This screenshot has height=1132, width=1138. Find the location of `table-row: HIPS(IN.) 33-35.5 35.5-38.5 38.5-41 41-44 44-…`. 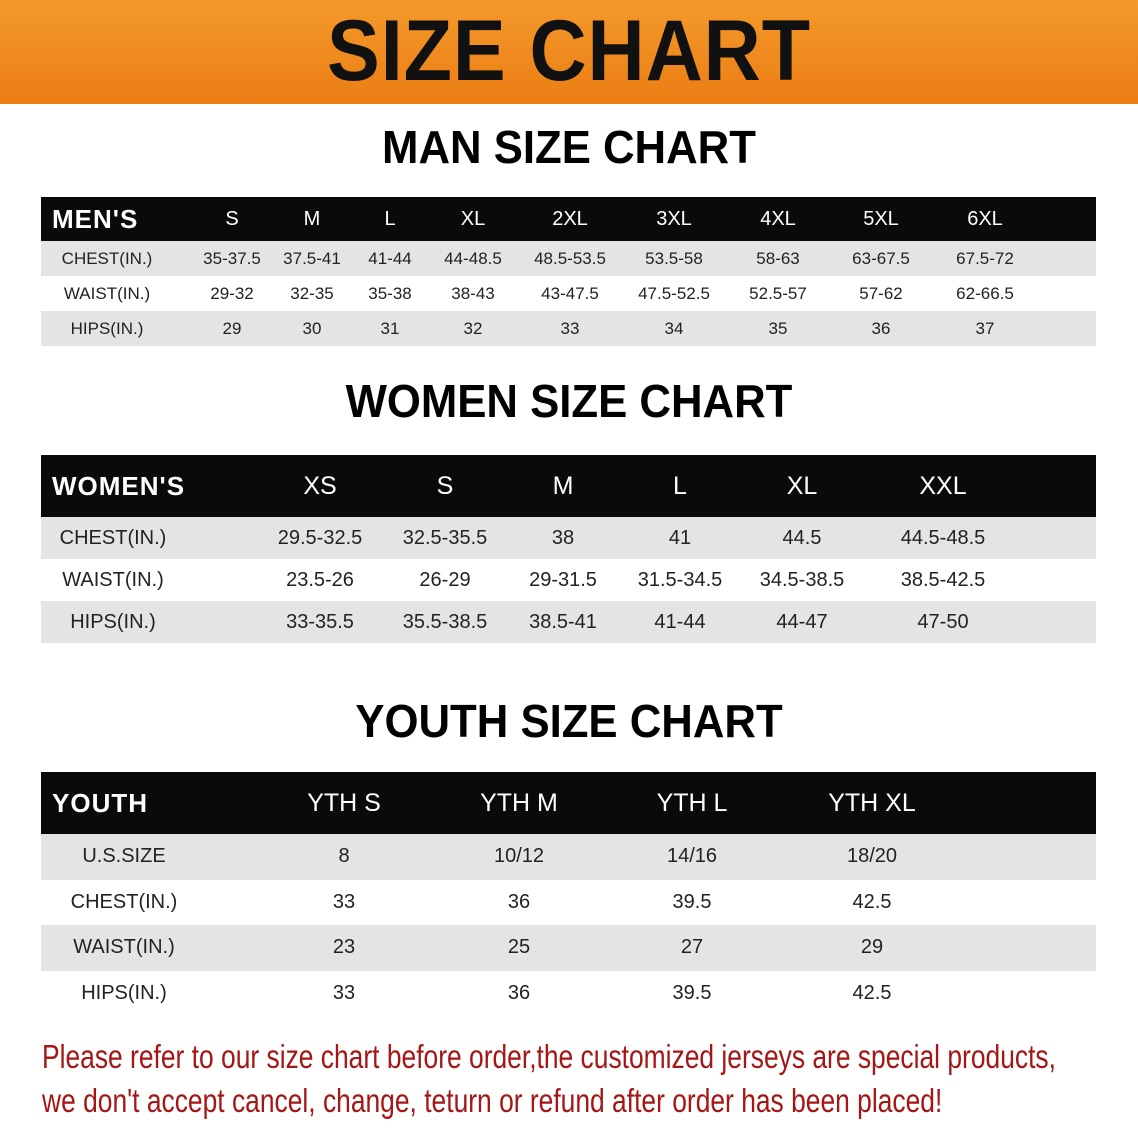

table-row: HIPS(IN.) 33-35.5 35.5-38.5 38.5-41 41-44 44-… is located at coordinates (568, 622).